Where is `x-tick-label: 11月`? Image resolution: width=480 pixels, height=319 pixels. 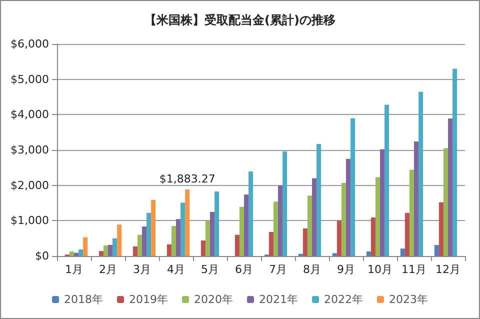
x-tick-label: 11月 is located at coordinates (414, 269).